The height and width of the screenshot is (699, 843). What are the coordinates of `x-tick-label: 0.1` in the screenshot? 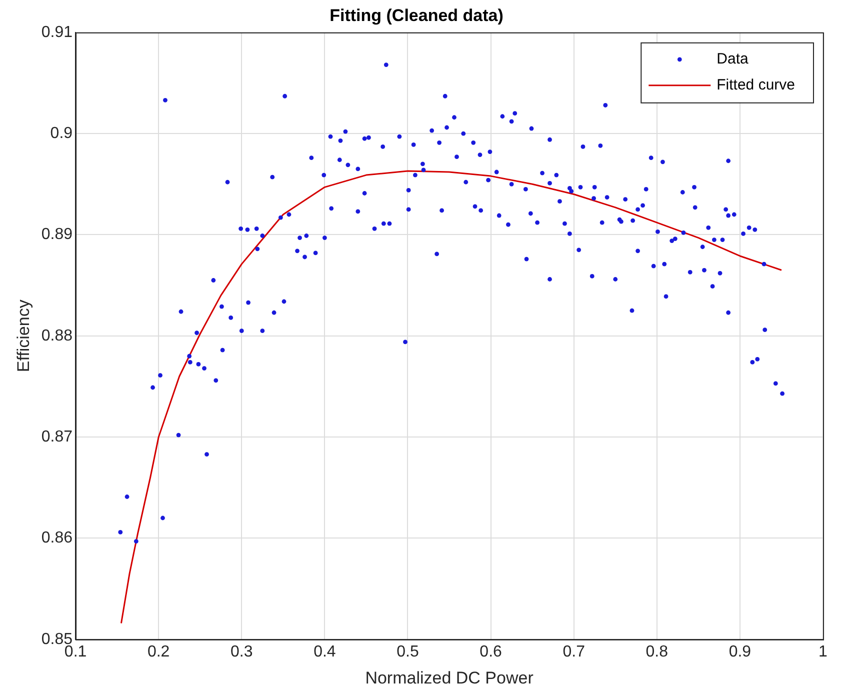 It's located at (75, 651).